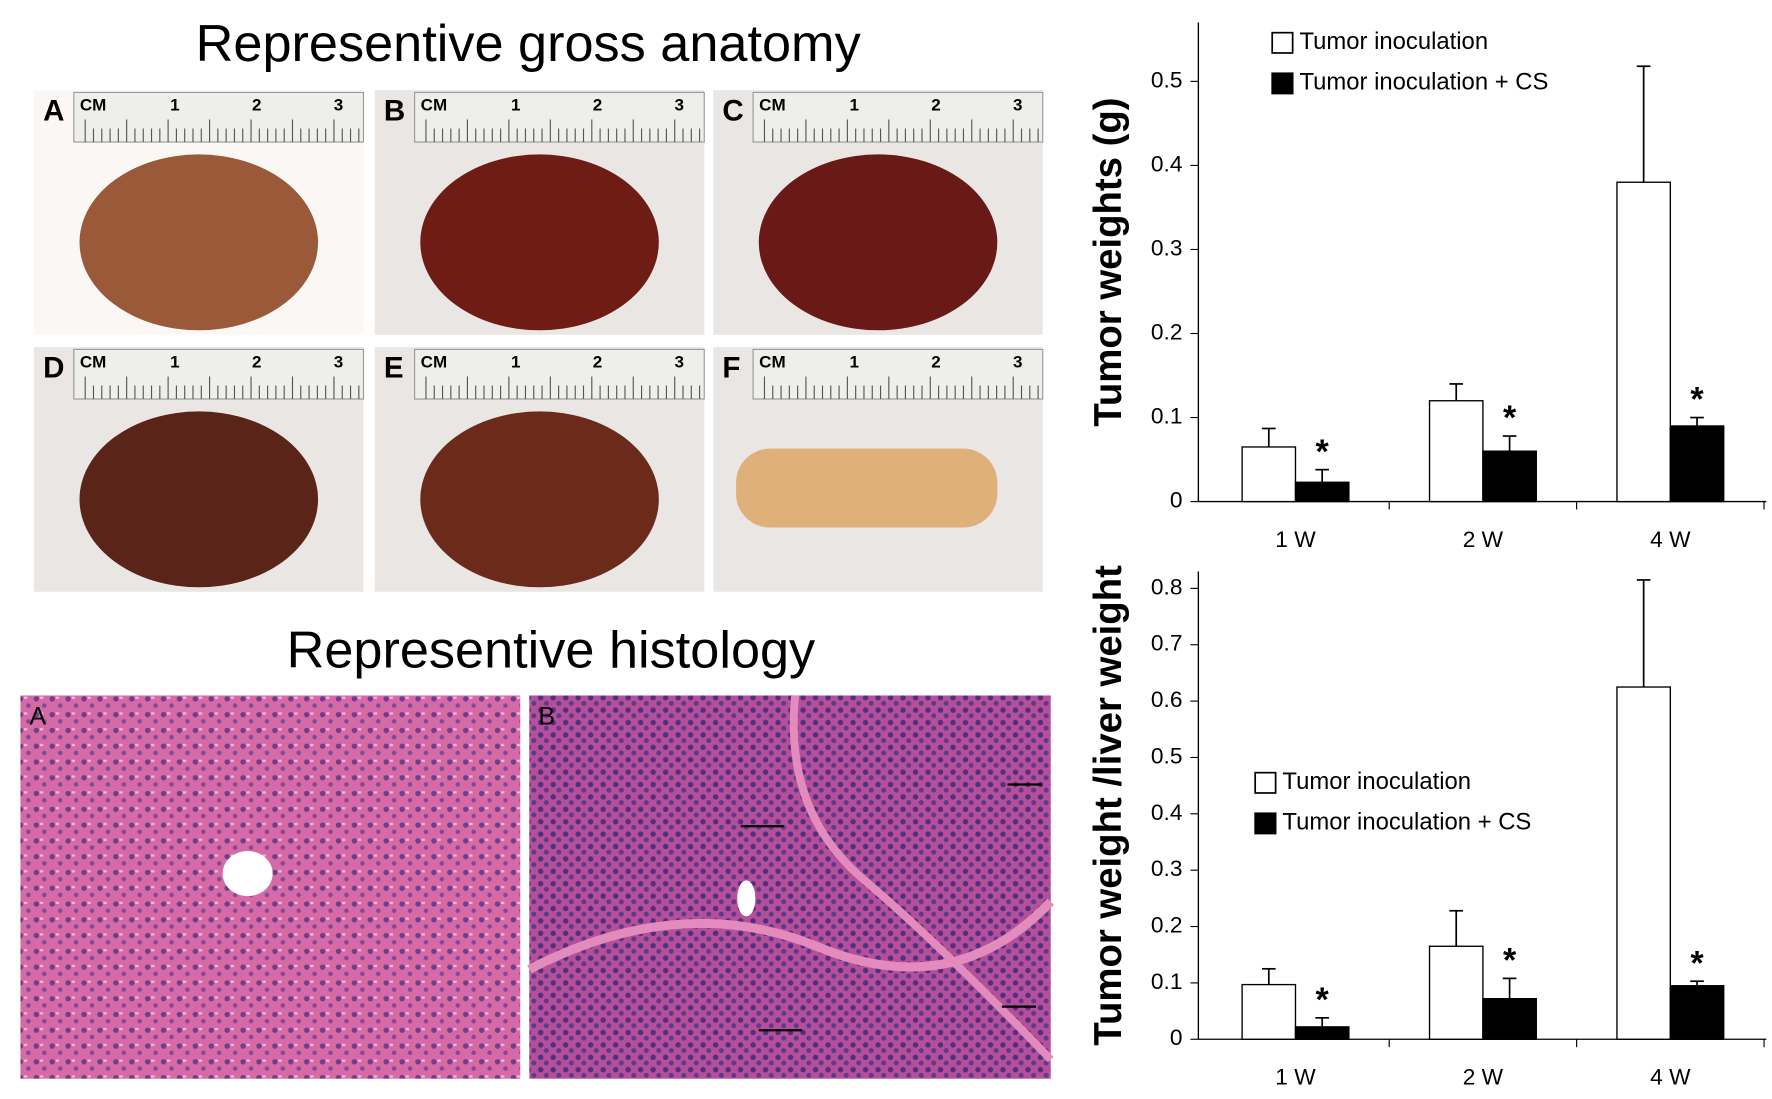  Describe the element at coordinates (528, 44) in the screenshot. I see `section-title: Representive gross anatomy` at that location.